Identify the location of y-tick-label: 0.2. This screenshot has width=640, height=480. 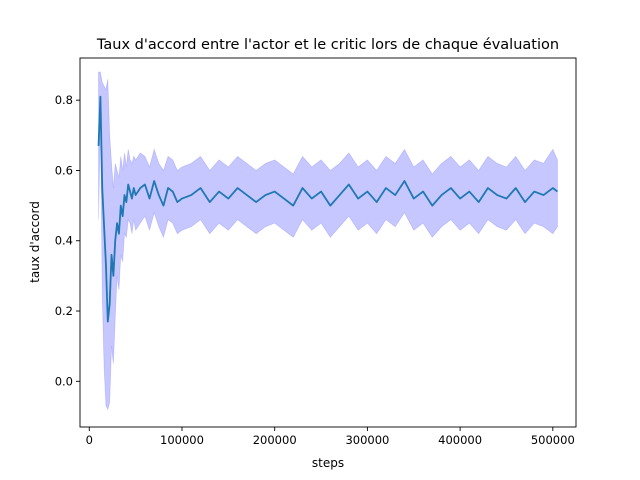
(64, 311).